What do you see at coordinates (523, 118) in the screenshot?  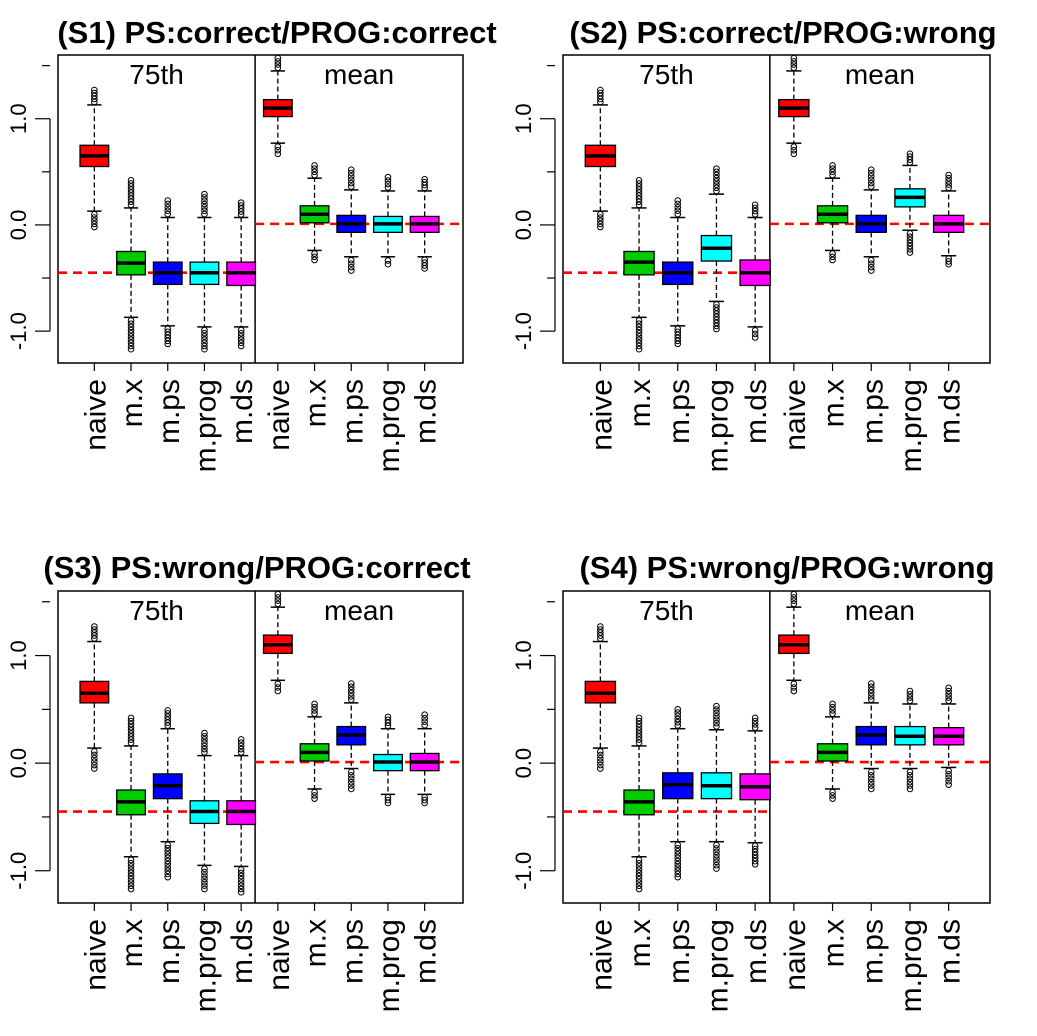 I see `y-tick-label: 1.0` at bounding box center [523, 118].